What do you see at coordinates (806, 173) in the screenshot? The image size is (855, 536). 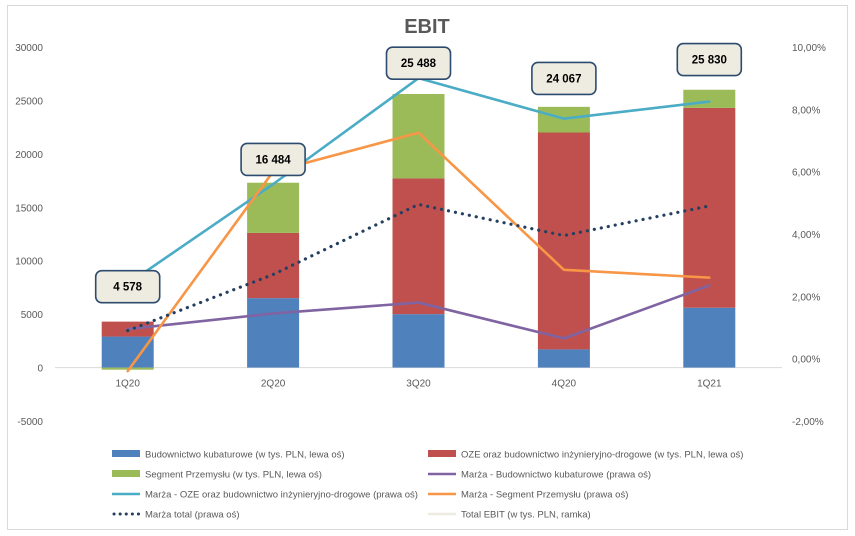 I see `right-axis-tick-label: 6,00%` at bounding box center [806, 173].